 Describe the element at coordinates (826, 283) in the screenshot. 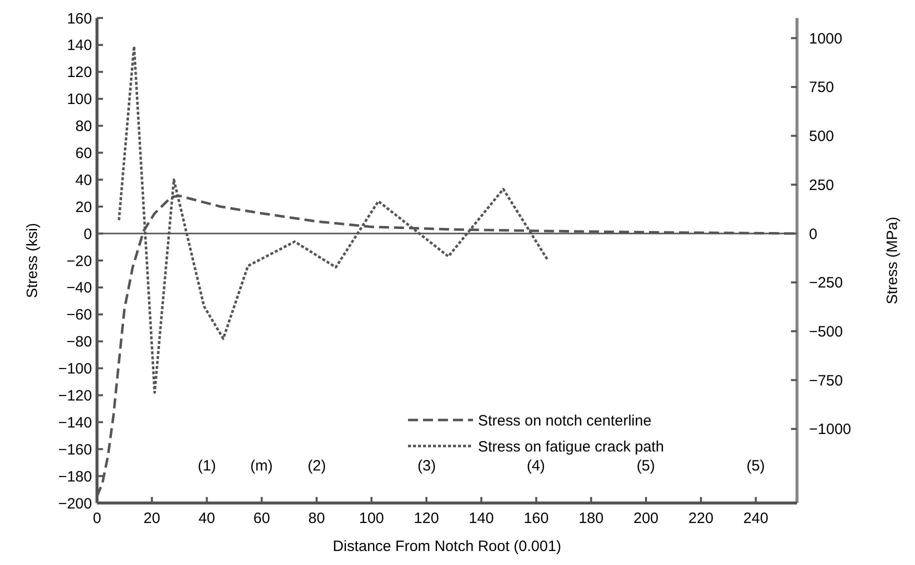

I see `y2-tick-label: −250` at that location.